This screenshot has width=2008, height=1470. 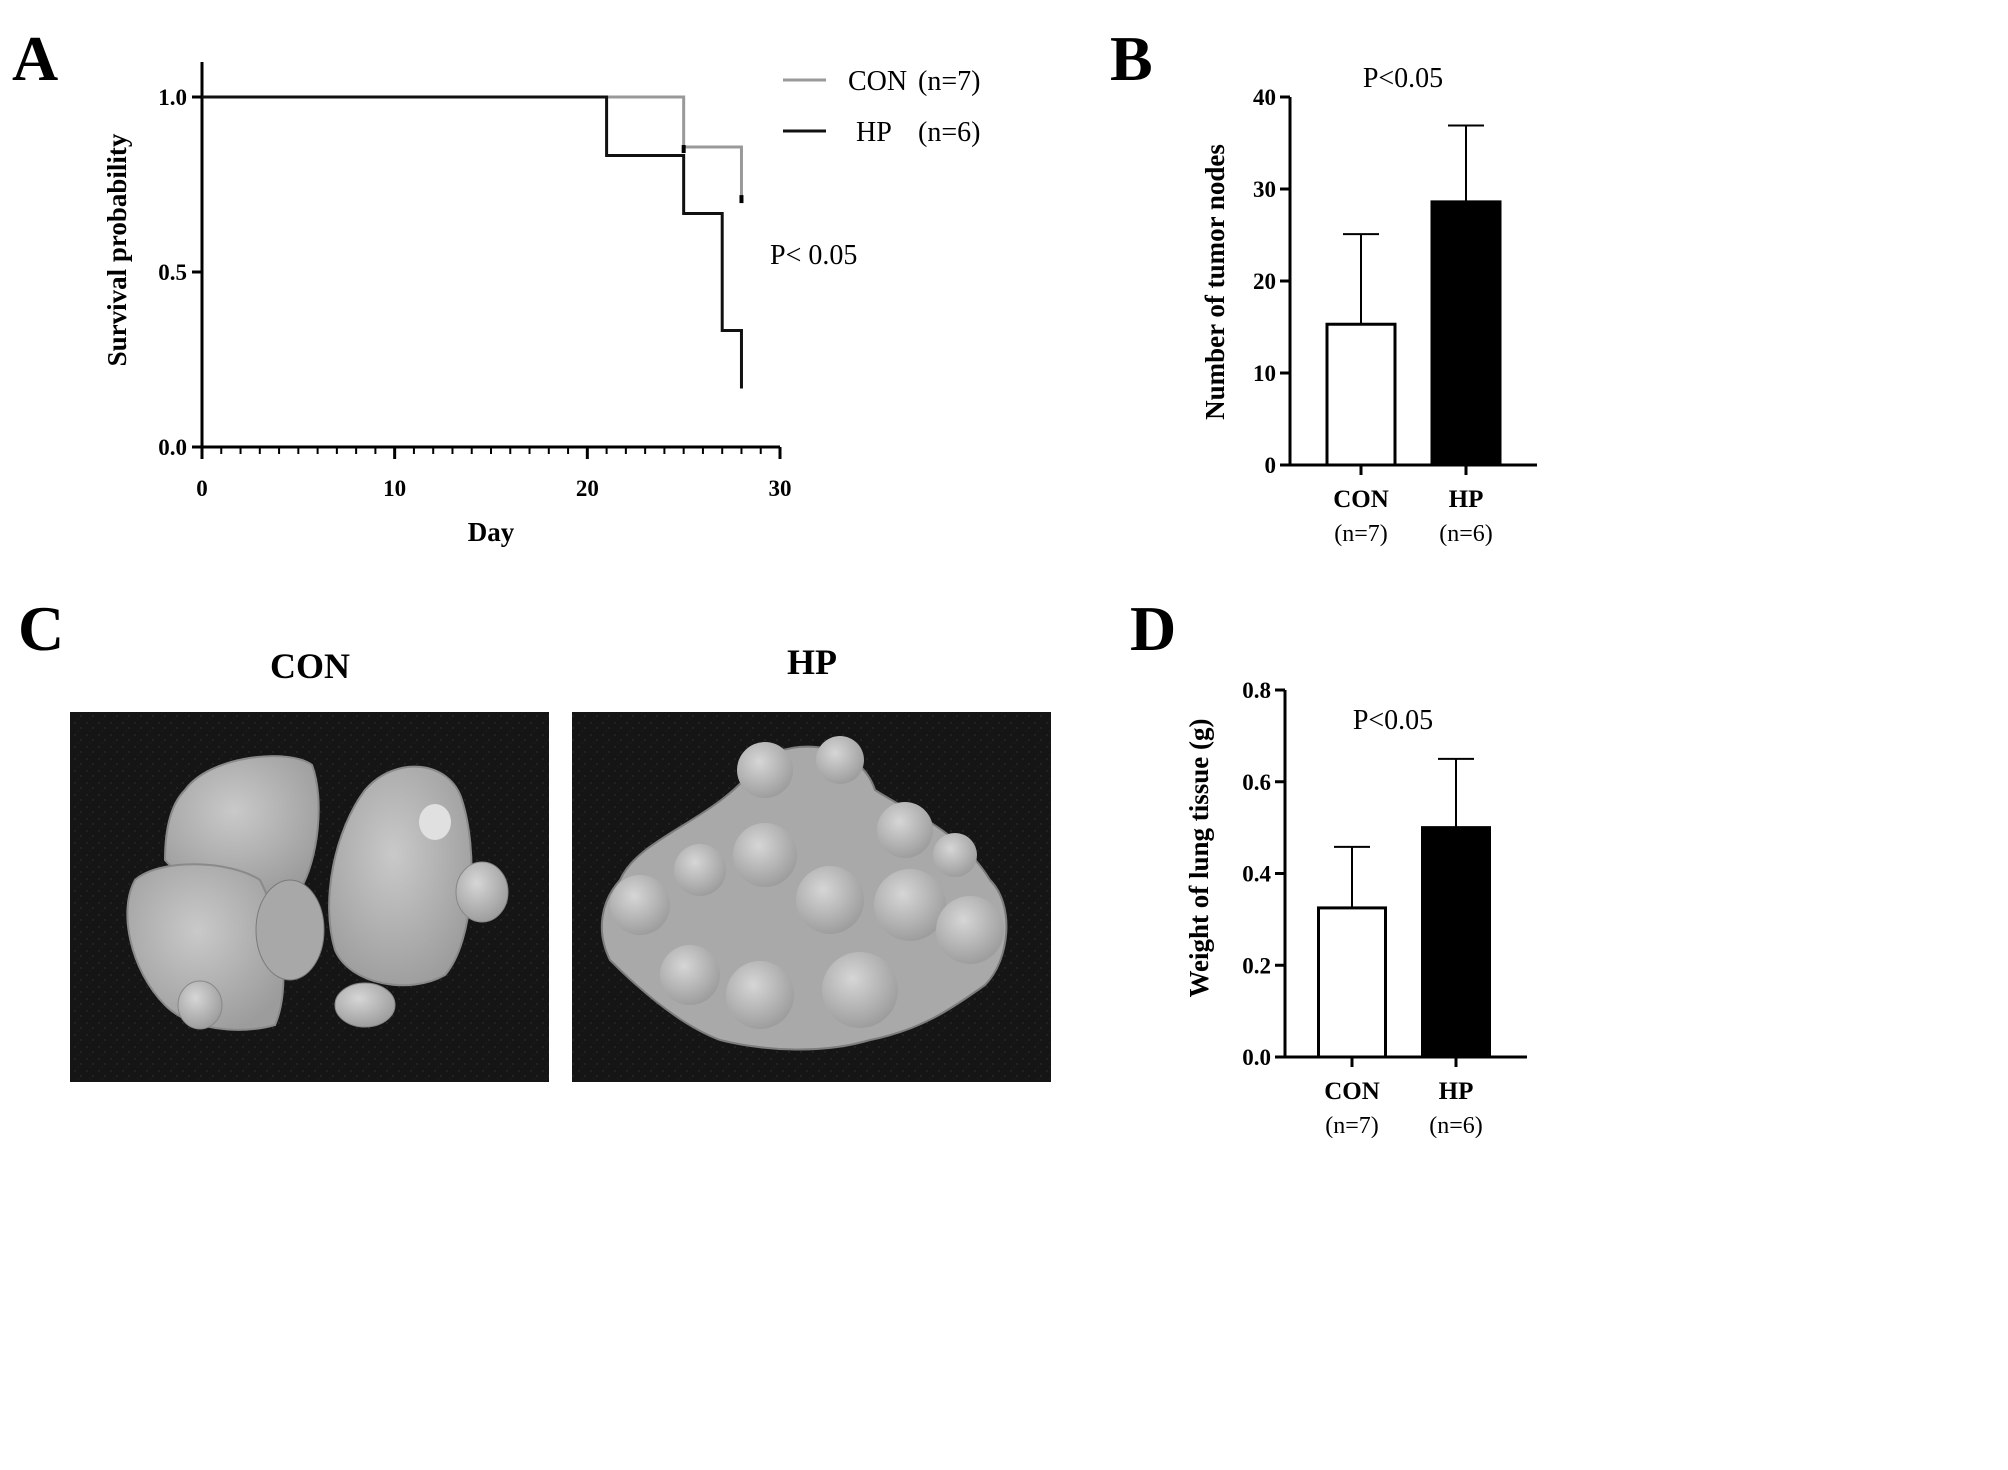 I want to click on tumor-nodes-y-tick-label: 0, so click(x=1271, y=465).